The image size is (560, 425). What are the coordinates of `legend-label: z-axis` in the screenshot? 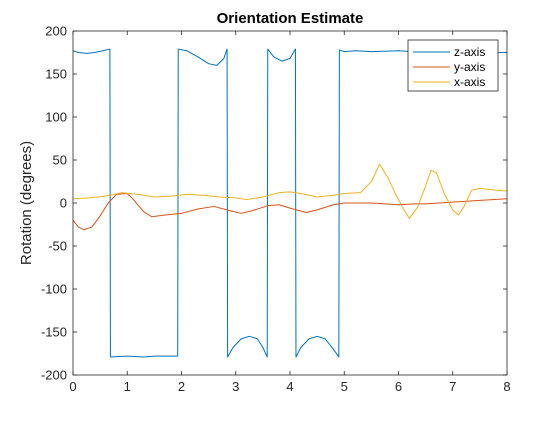 It's located at (469, 52).